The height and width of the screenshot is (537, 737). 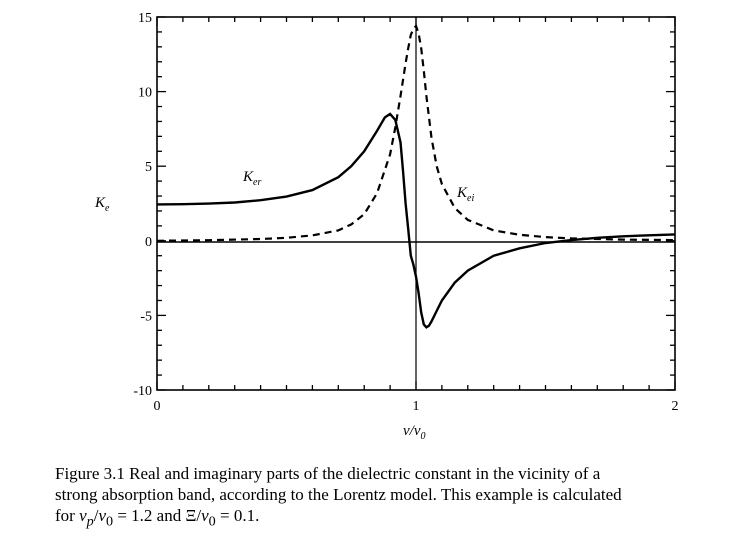 What do you see at coordinates (148, 167) in the screenshot?
I see `y-tick-label: 5` at bounding box center [148, 167].